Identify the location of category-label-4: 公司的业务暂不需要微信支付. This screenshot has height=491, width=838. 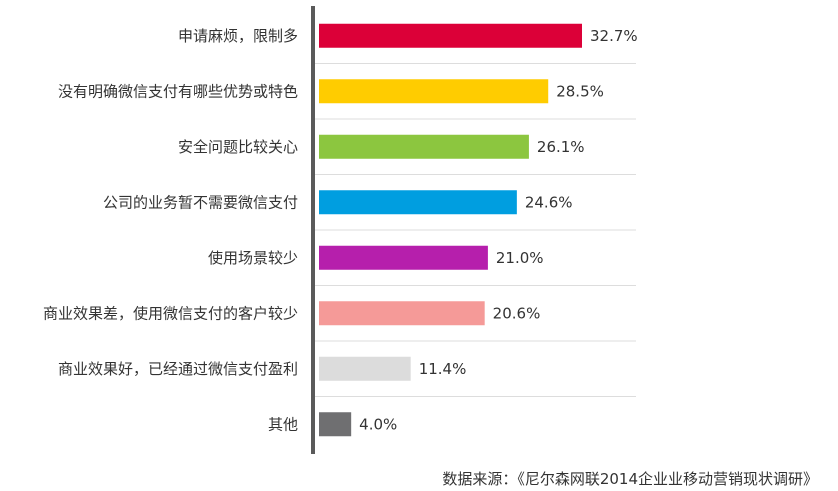
(200, 202).